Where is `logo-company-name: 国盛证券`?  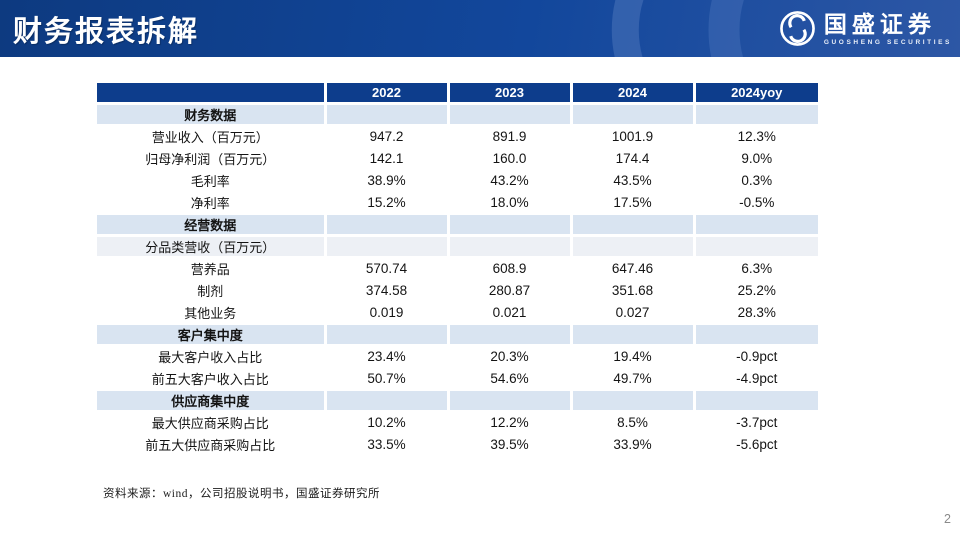 logo-company-name: 国盛证券 is located at coordinates (879, 24).